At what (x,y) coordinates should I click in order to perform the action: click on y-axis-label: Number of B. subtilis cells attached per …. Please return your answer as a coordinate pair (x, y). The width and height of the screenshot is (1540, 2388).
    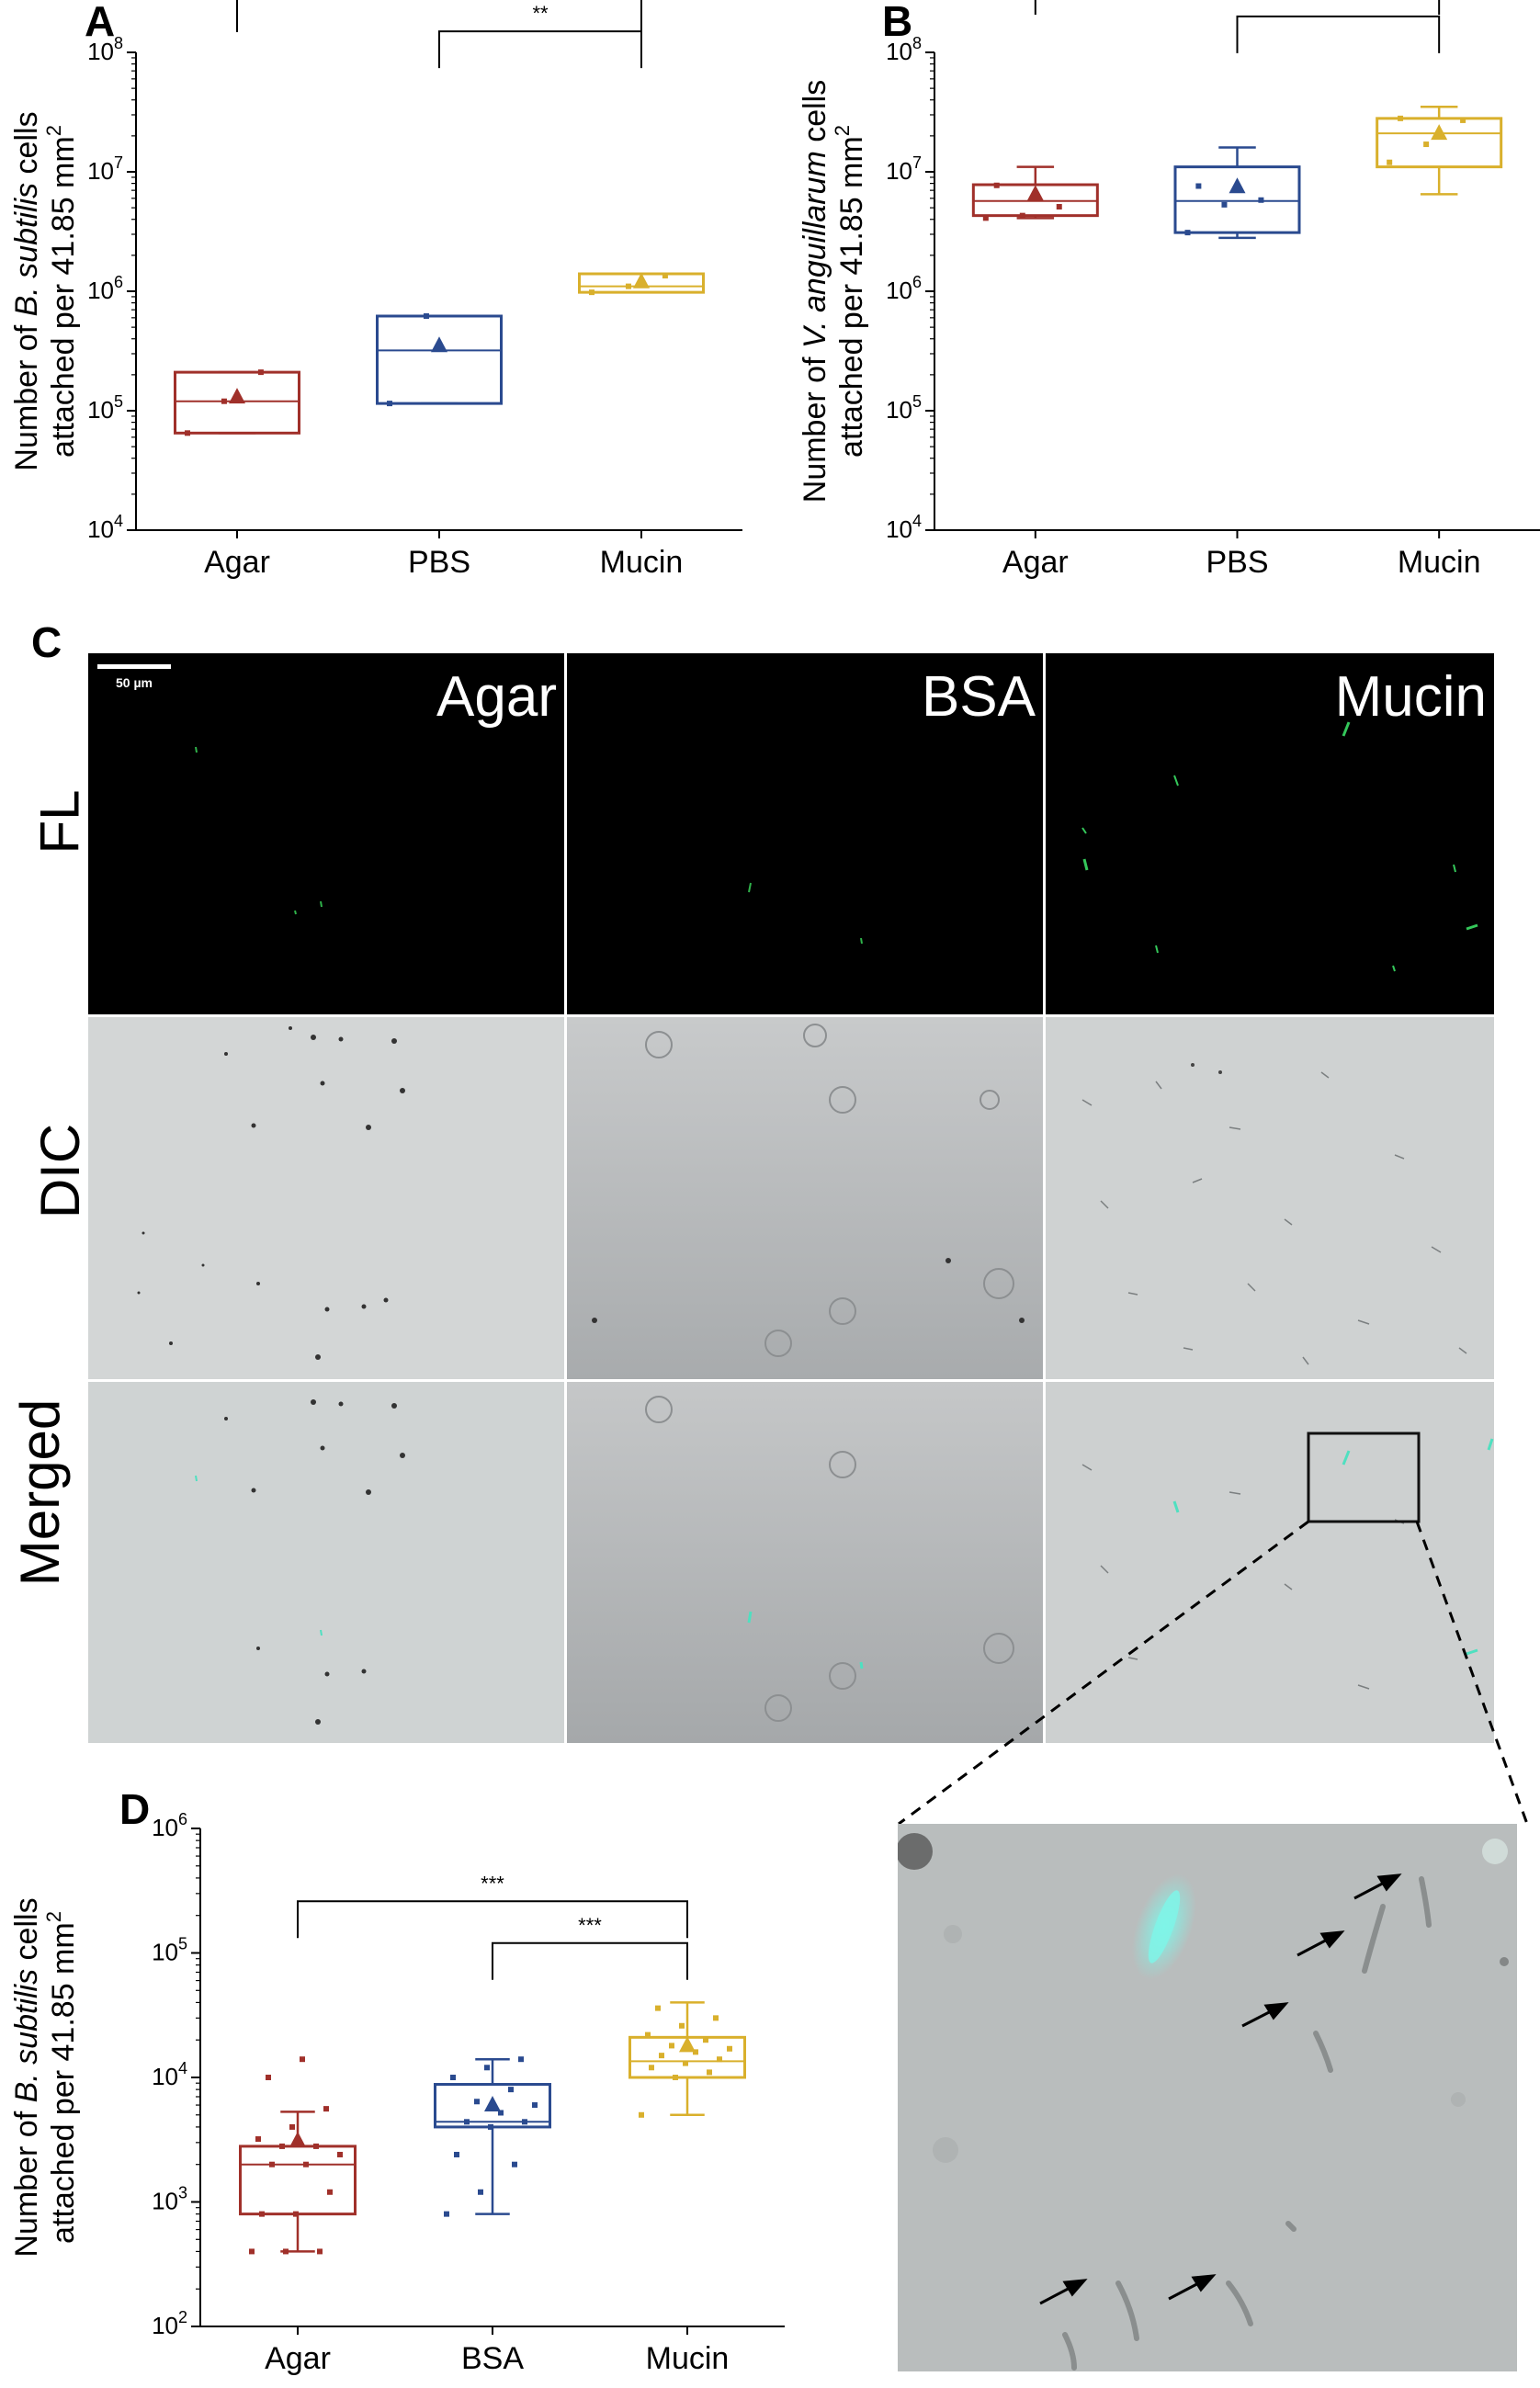
    Looking at the image, I should click on (45, 290).